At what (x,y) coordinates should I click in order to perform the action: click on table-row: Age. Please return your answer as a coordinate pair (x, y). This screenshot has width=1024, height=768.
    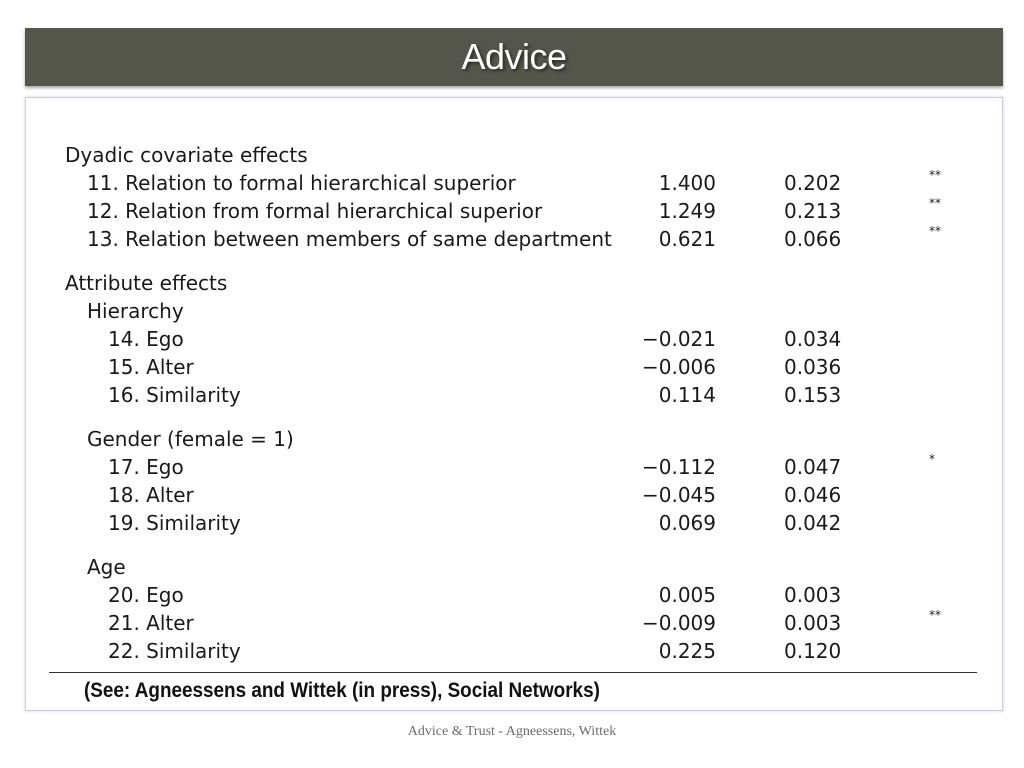
    Looking at the image, I should click on (515, 567).